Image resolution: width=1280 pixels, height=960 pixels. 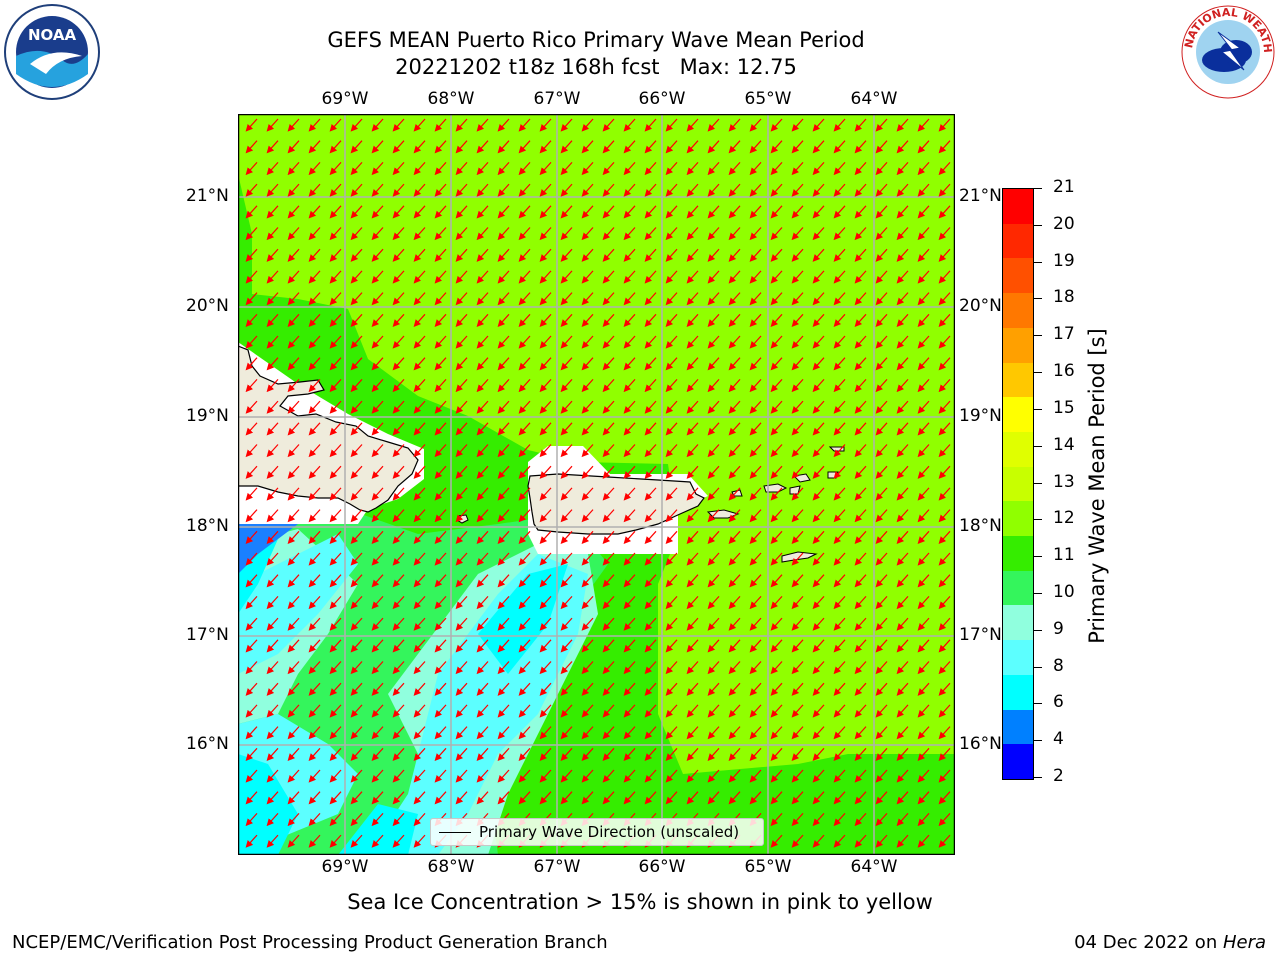 What do you see at coordinates (451, 99) in the screenshot?
I see `lon-label-top: 68°W` at bounding box center [451, 99].